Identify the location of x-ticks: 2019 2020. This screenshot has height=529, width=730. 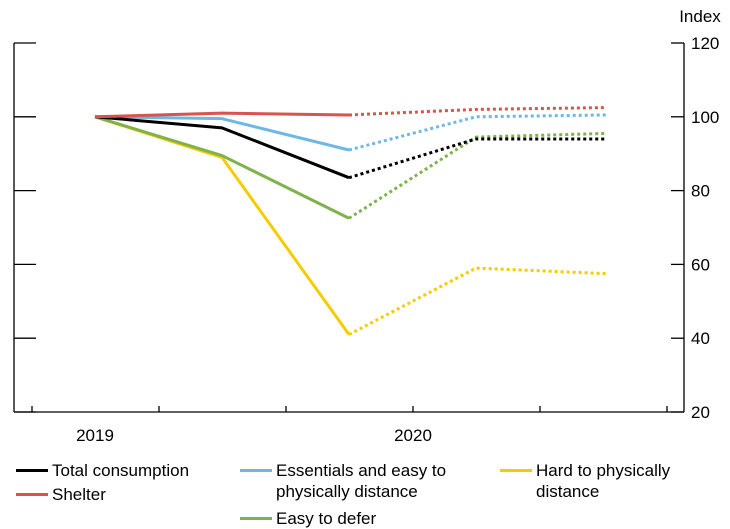
(349, 425).